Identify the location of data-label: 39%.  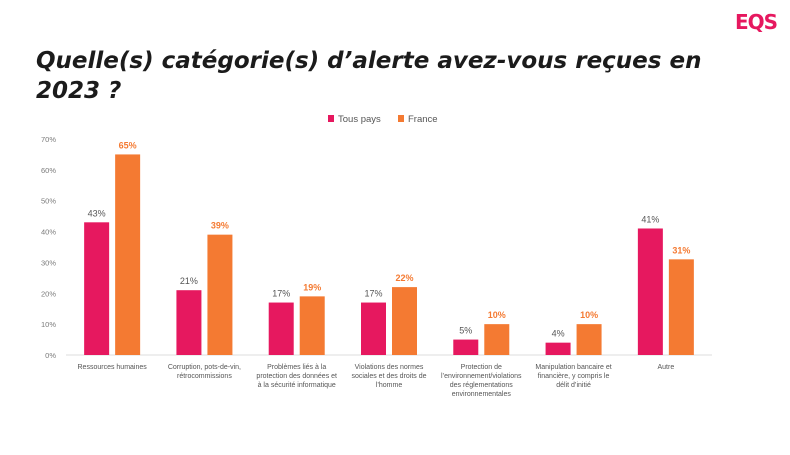
(220, 226).